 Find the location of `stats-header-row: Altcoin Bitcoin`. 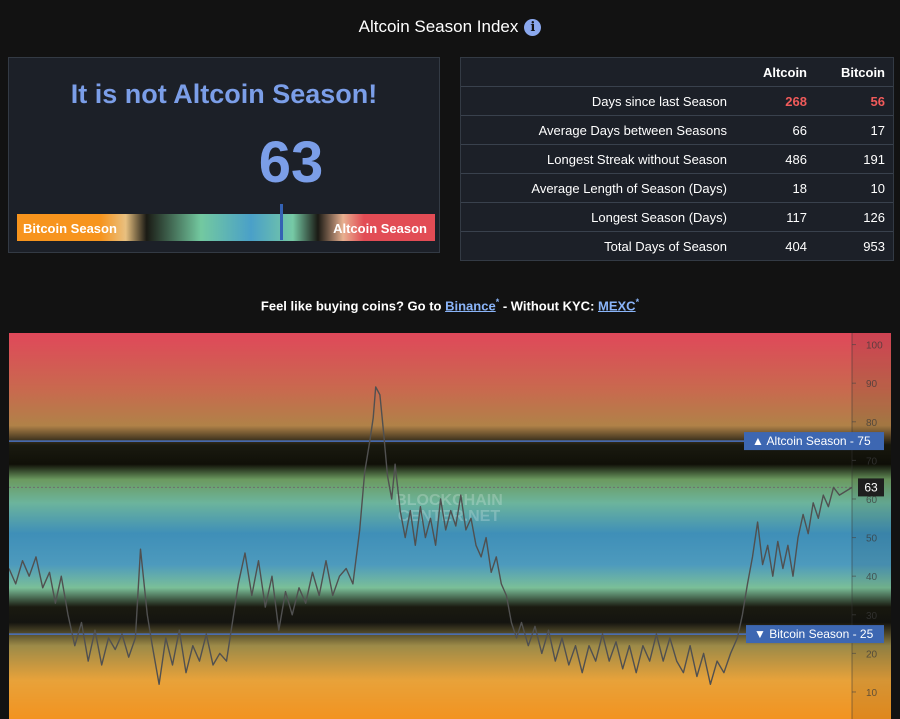

stats-header-row: Altcoin Bitcoin is located at coordinates (677, 72).